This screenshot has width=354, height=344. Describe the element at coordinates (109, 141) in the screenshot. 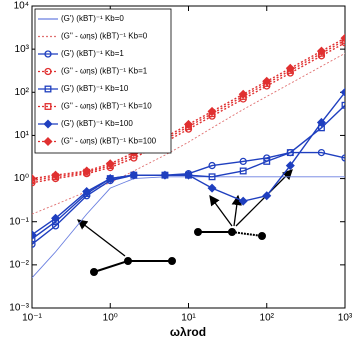

I see `legend-label: (G'' - ωηs) (kBT)⁻¹ Kb=100` at that location.